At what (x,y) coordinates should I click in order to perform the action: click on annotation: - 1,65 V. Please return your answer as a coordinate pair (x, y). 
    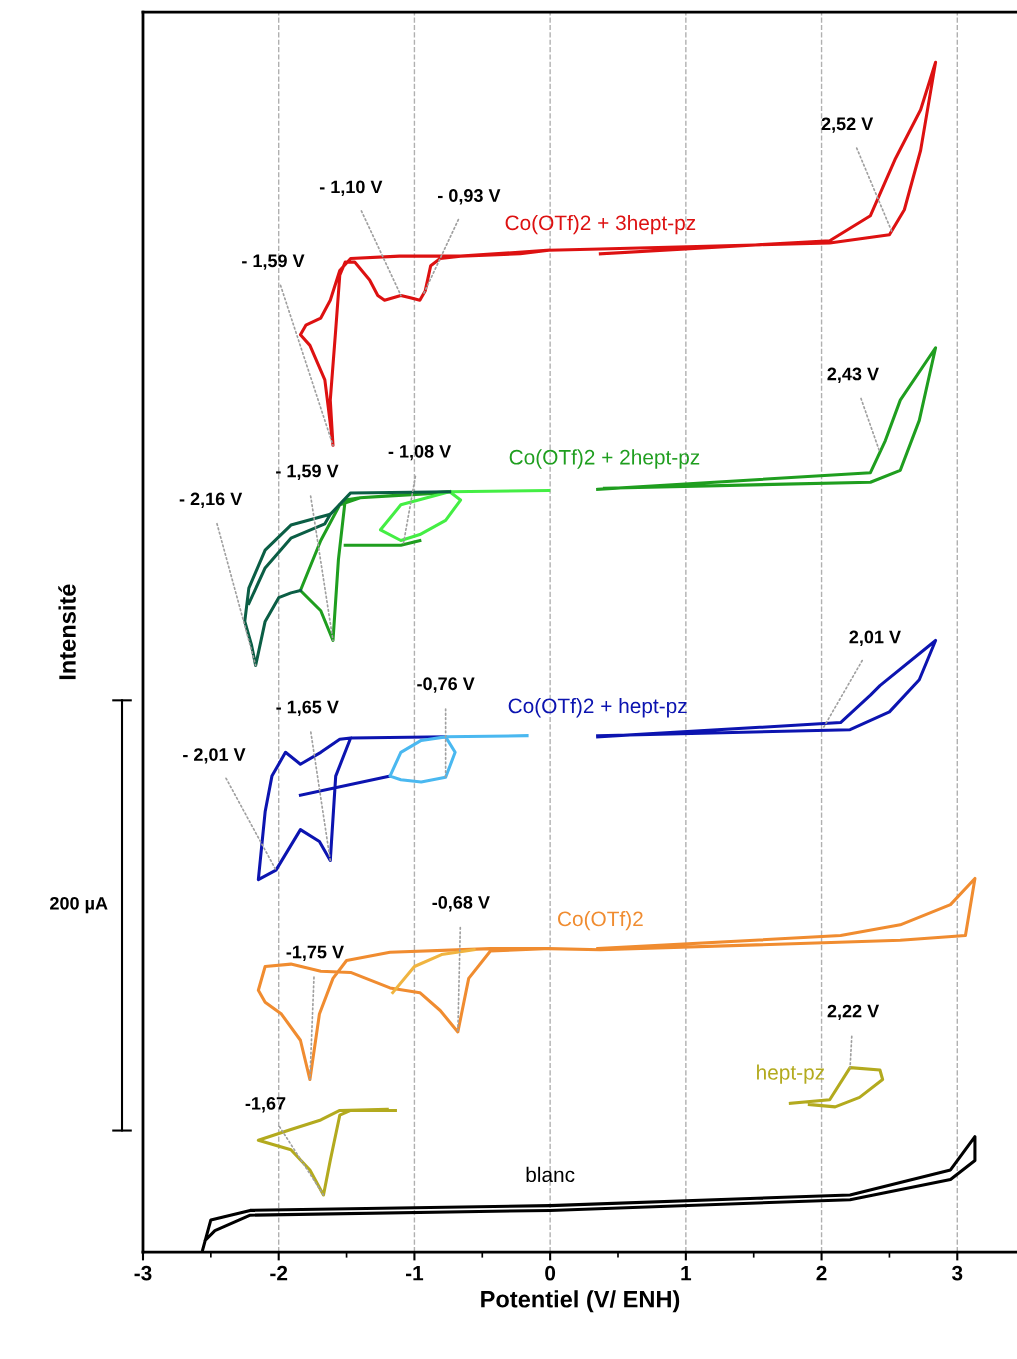
    Looking at the image, I should click on (307, 708).